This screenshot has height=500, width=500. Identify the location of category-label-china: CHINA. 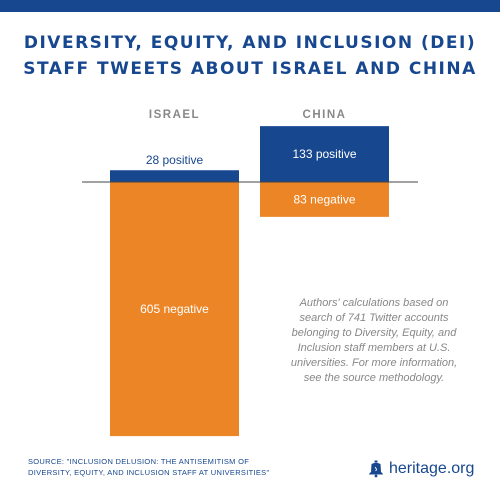
(325, 115).